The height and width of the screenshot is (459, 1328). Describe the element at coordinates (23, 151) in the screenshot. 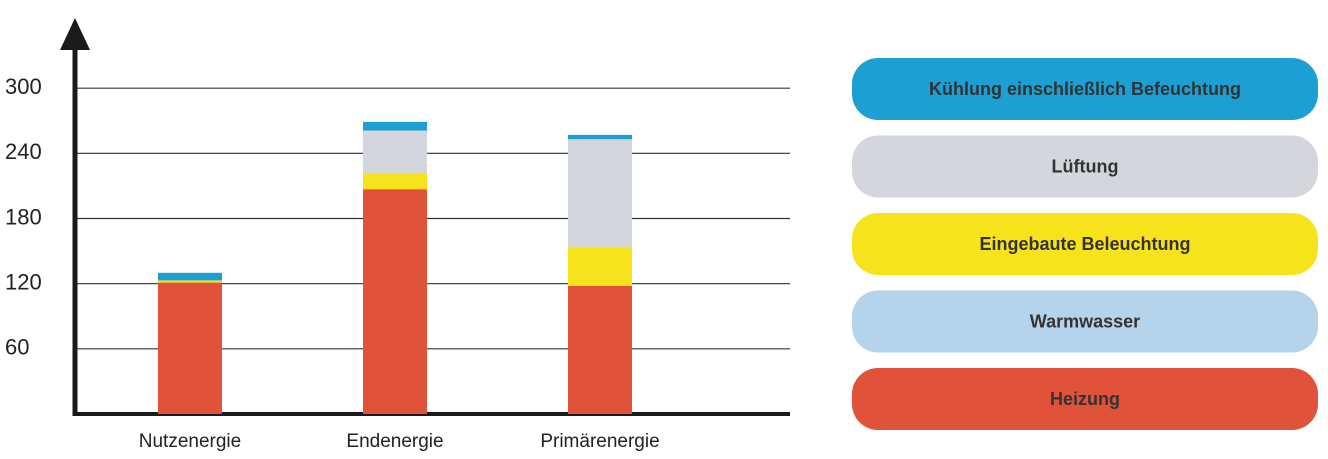

I see `y-tick-label: 240` at that location.